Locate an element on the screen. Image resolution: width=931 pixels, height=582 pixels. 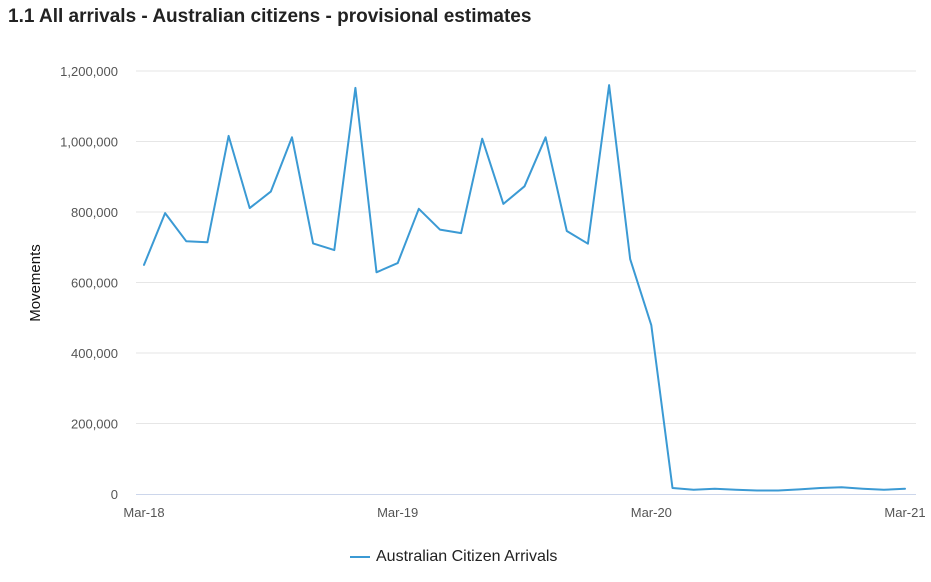
legend-swatch is located at coordinates (360, 557).